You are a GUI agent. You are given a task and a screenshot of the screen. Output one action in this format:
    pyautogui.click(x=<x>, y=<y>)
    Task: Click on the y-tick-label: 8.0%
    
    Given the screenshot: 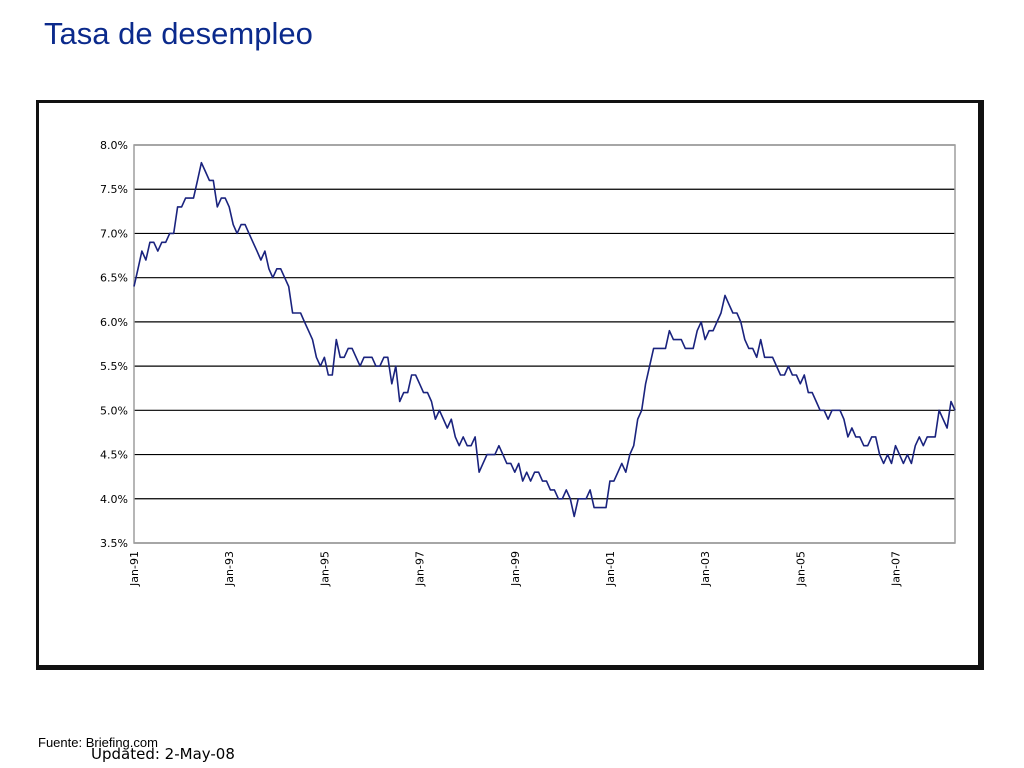 What is the action you would take?
    pyautogui.click(x=114, y=145)
    